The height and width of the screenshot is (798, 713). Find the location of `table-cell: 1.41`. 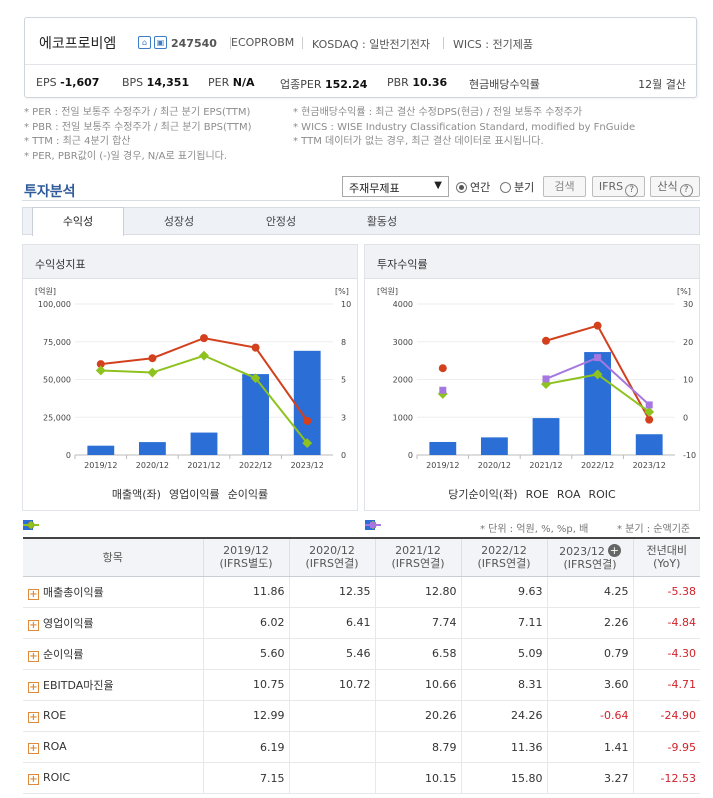

table-cell: 1.41 is located at coordinates (589, 747).